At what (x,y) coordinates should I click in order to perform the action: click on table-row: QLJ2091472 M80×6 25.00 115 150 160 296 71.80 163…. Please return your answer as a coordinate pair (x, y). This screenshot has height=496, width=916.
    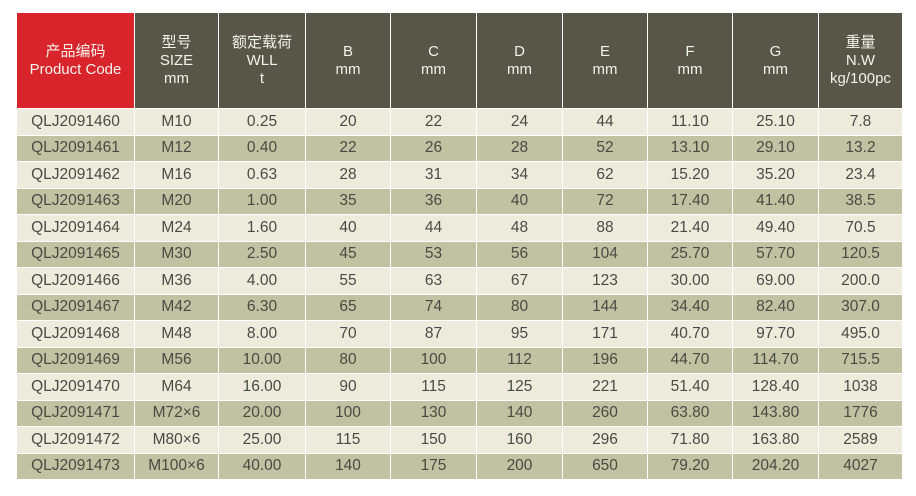
    Looking at the image, I should click on (459, 440).